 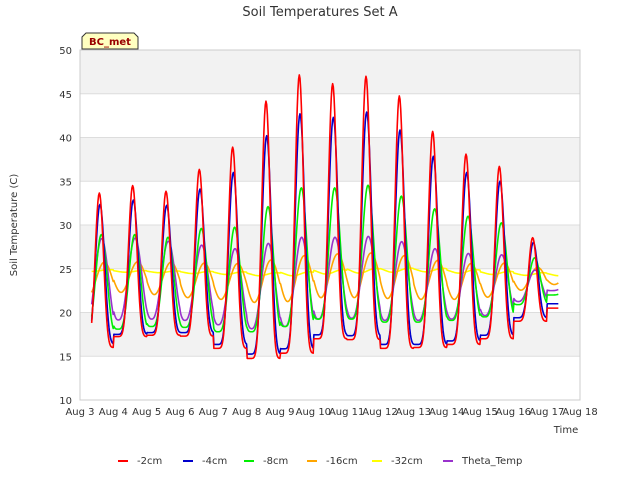 What do you see at coordinates (65, 139) in the screenshot?
I see `y-tick-label: 40` at bounding box center [65, 139].